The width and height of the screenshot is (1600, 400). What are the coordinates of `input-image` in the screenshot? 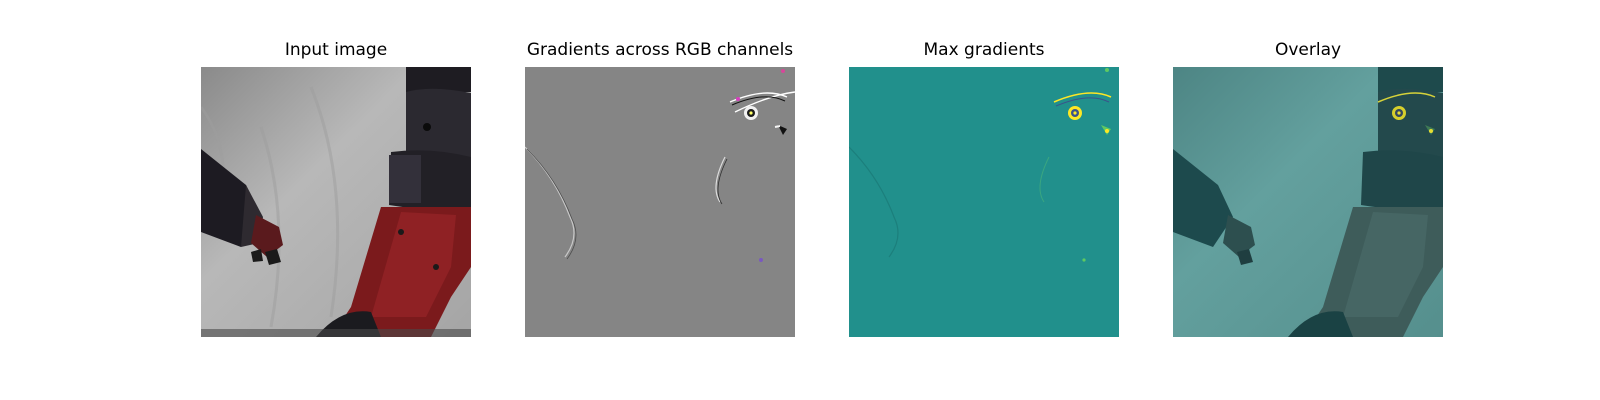 It's located at (336, 202).